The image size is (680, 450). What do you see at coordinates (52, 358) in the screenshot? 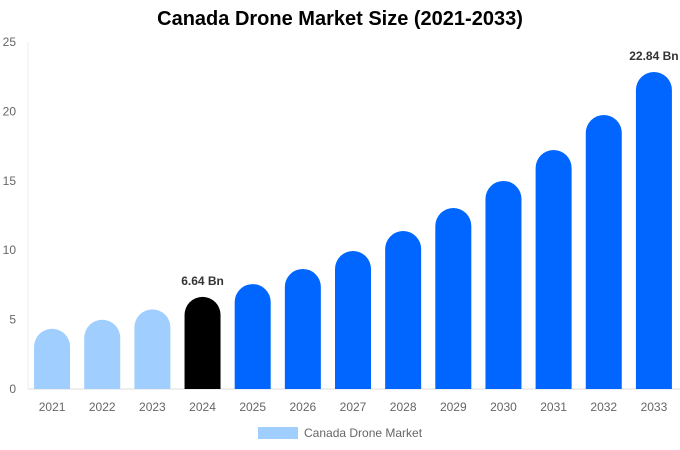
I see `bar-2021` at bounding box center [52, 358].